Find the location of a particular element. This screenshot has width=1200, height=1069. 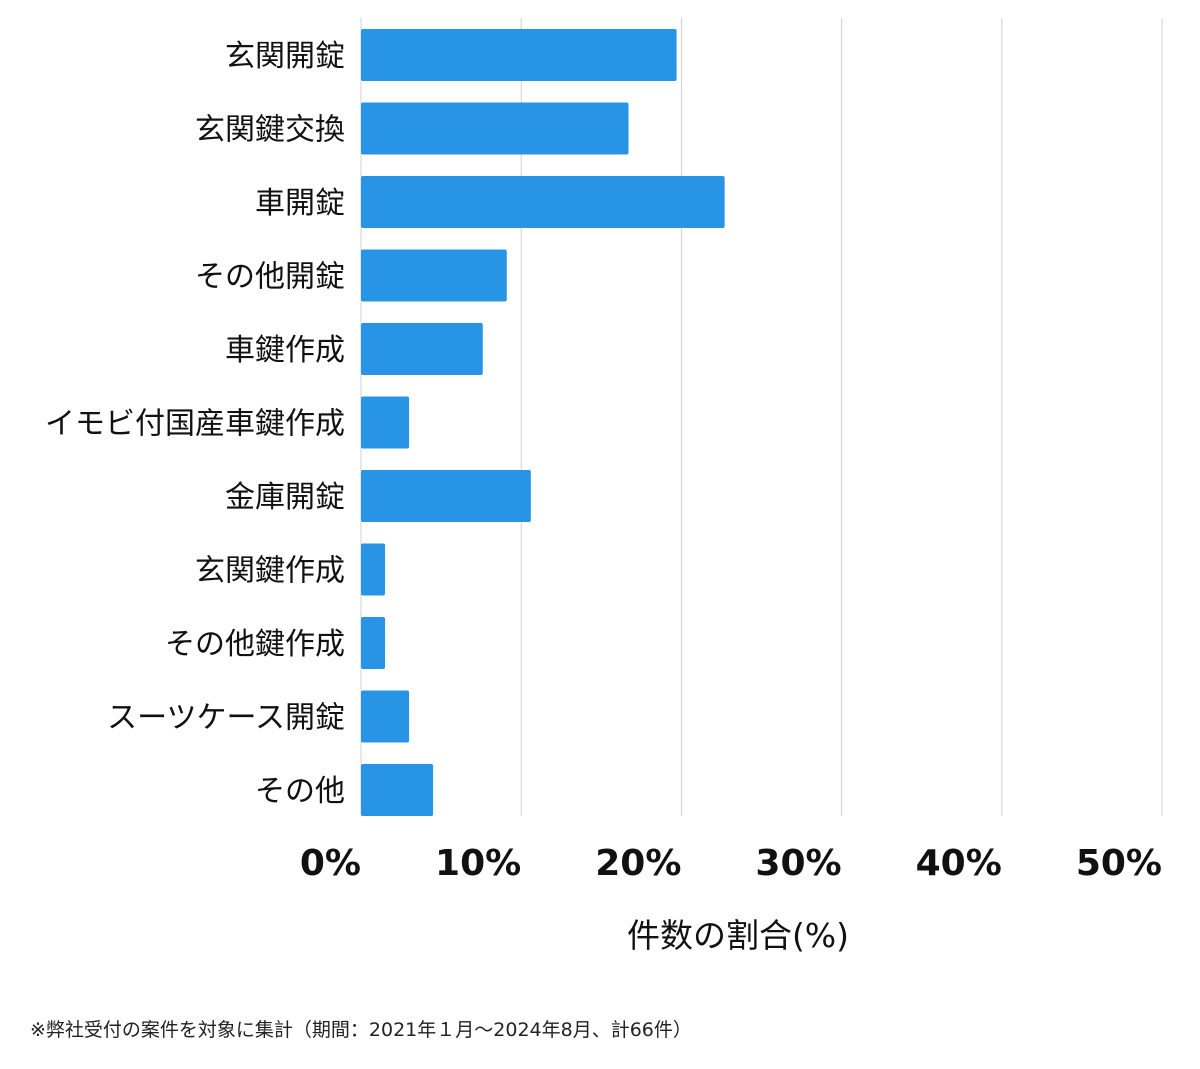

x-tick-label: 0% is located at coordinates (330, 863).